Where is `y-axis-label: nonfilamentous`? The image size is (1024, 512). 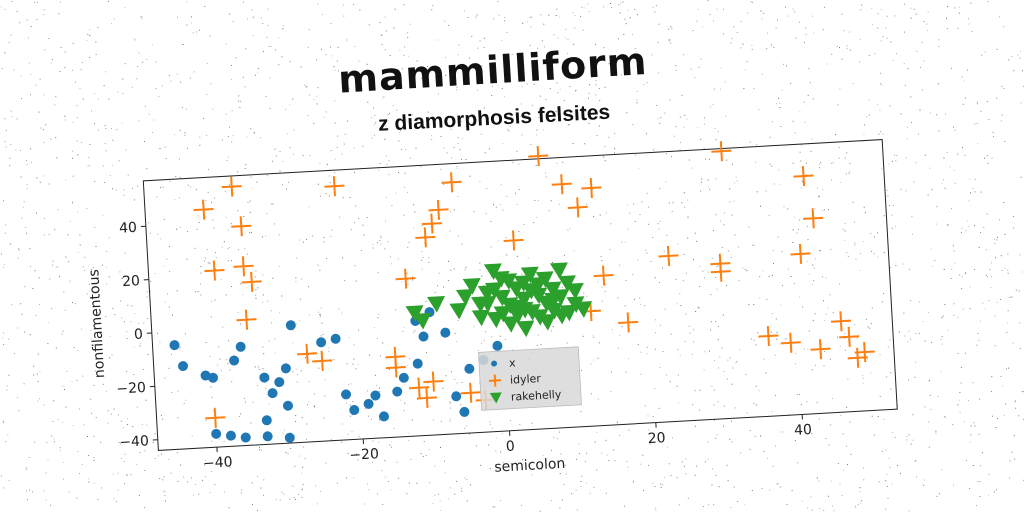 y-axis-label: nonfilamentous is located at coordinates (97, 324).